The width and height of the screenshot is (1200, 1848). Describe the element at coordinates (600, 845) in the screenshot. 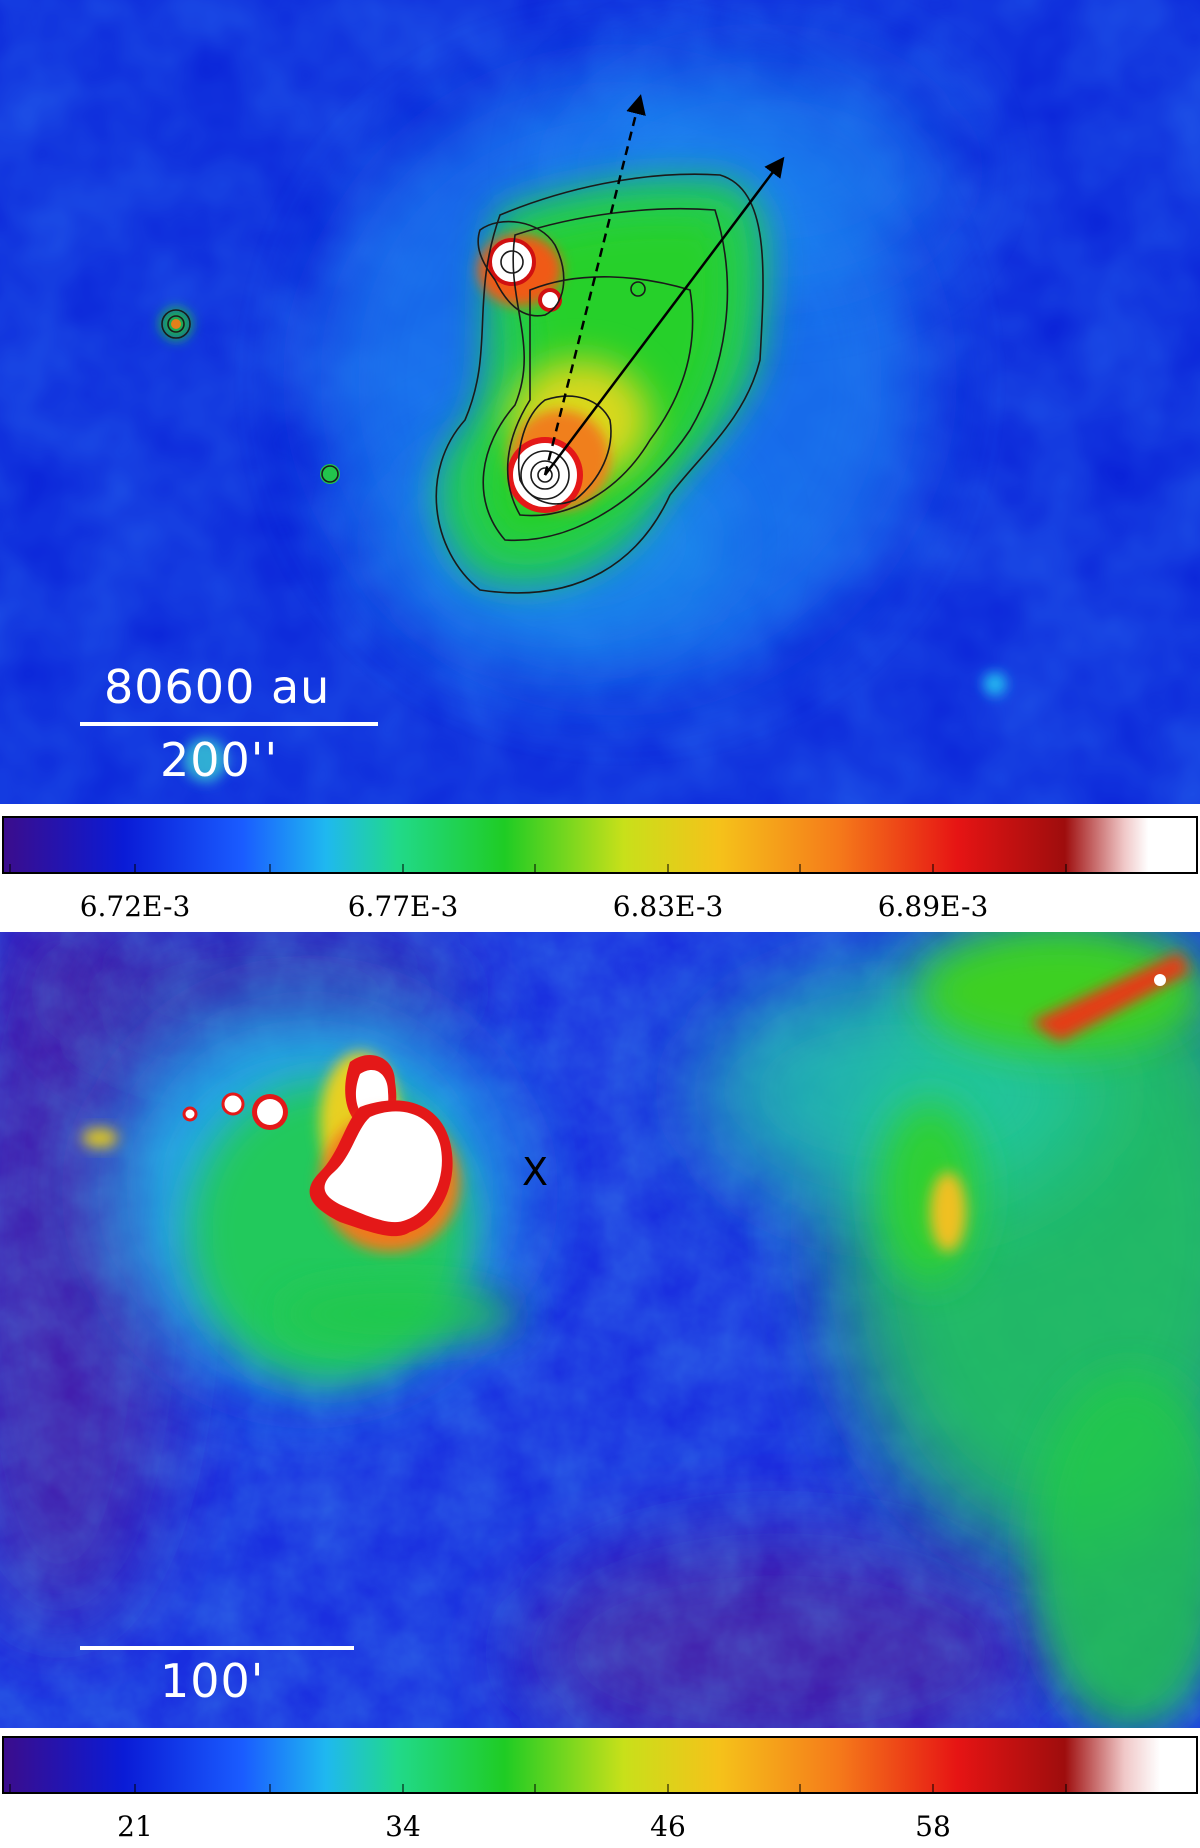

I see `top-colorbar` at that location.